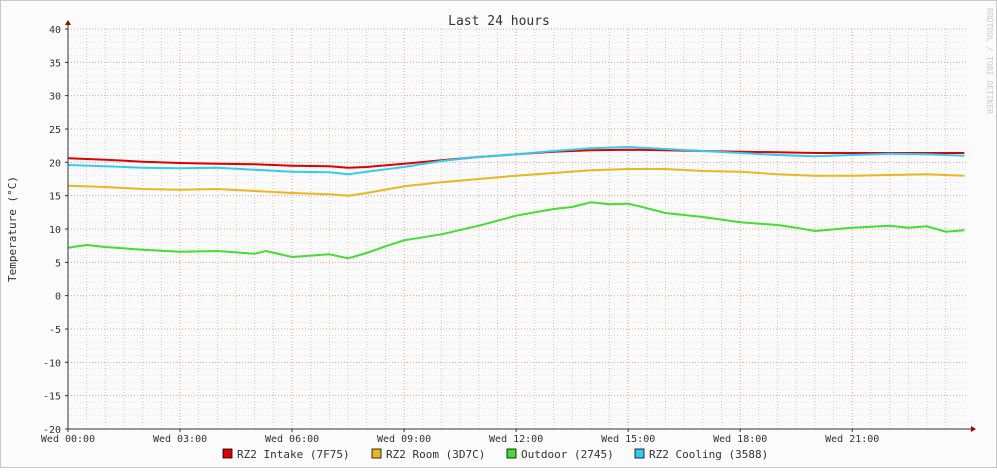  What do you see at coordinates (989, 61) in the screenshot?
I see `watermark: RRDTOOL / TOBI OETIKER` at bounding box center [989, 61].